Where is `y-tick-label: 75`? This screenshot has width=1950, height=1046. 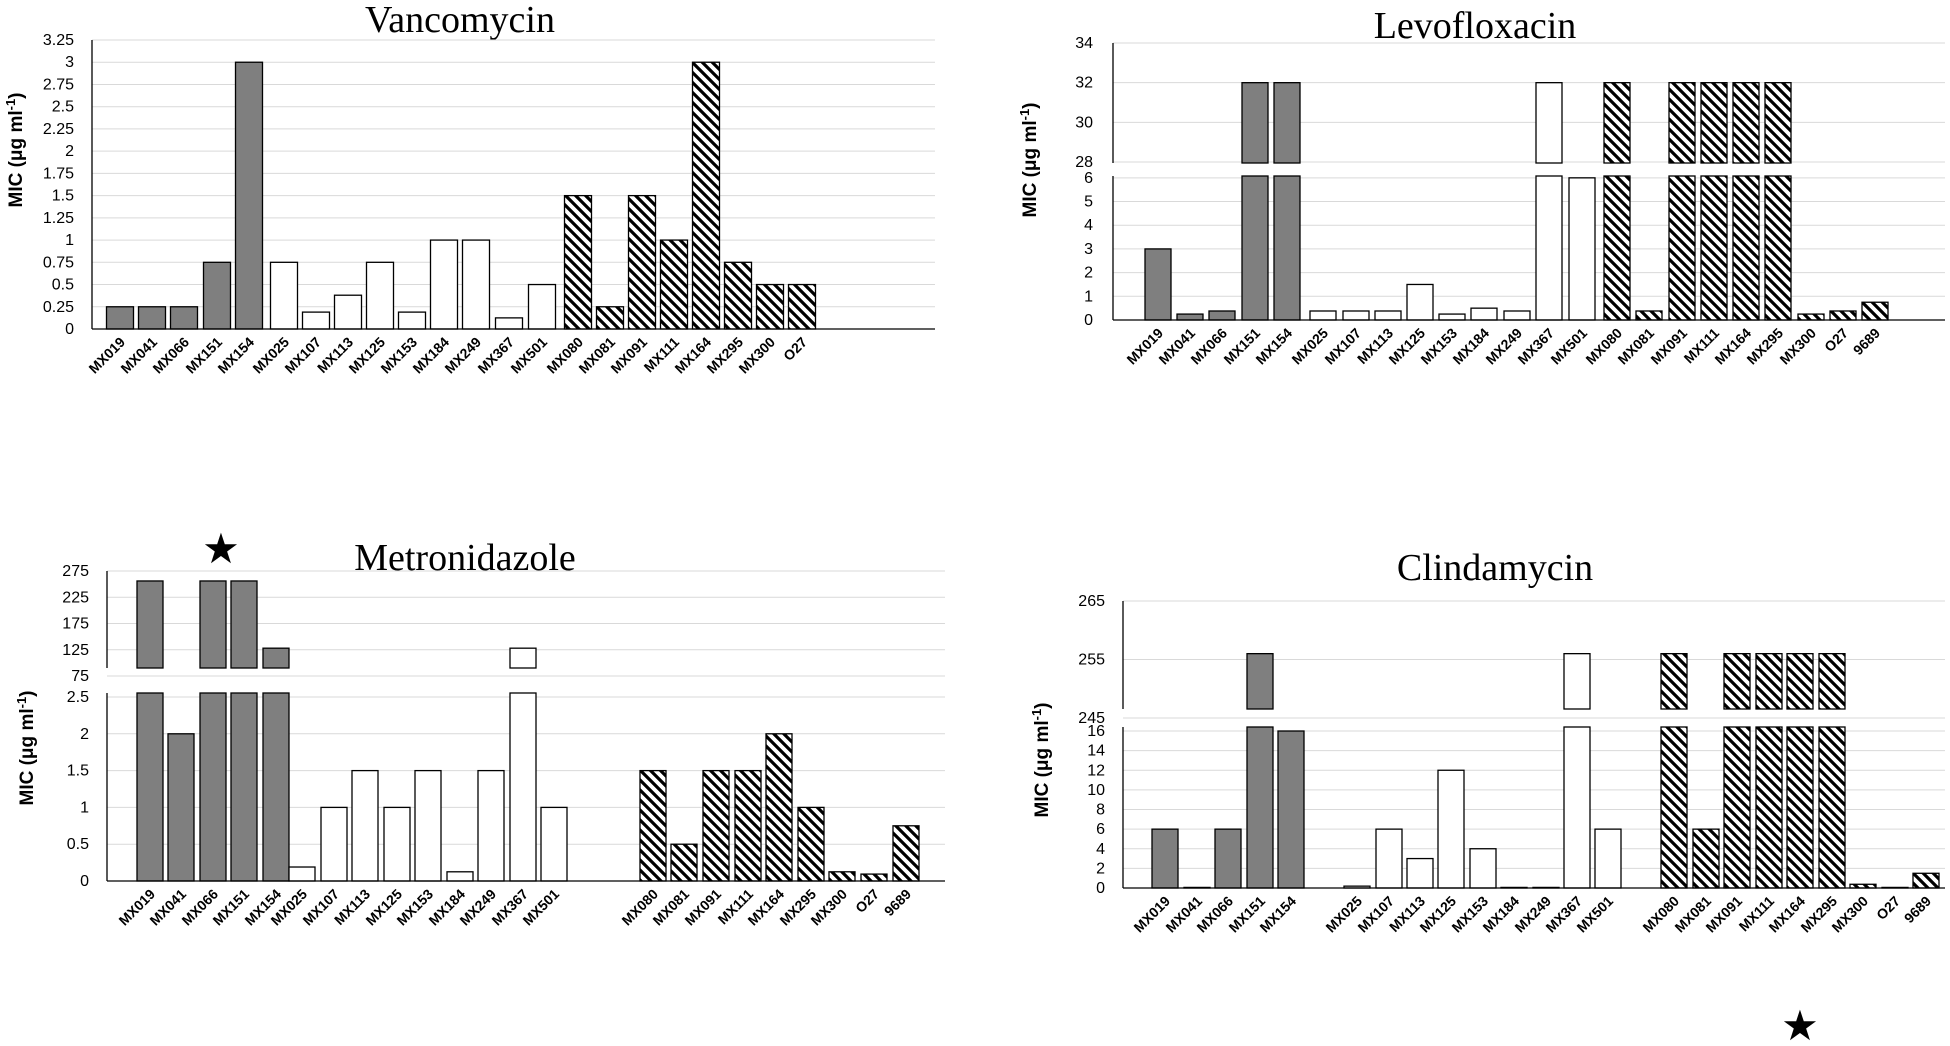 y-tick-label: 75 is located at coordinates (80, 676).